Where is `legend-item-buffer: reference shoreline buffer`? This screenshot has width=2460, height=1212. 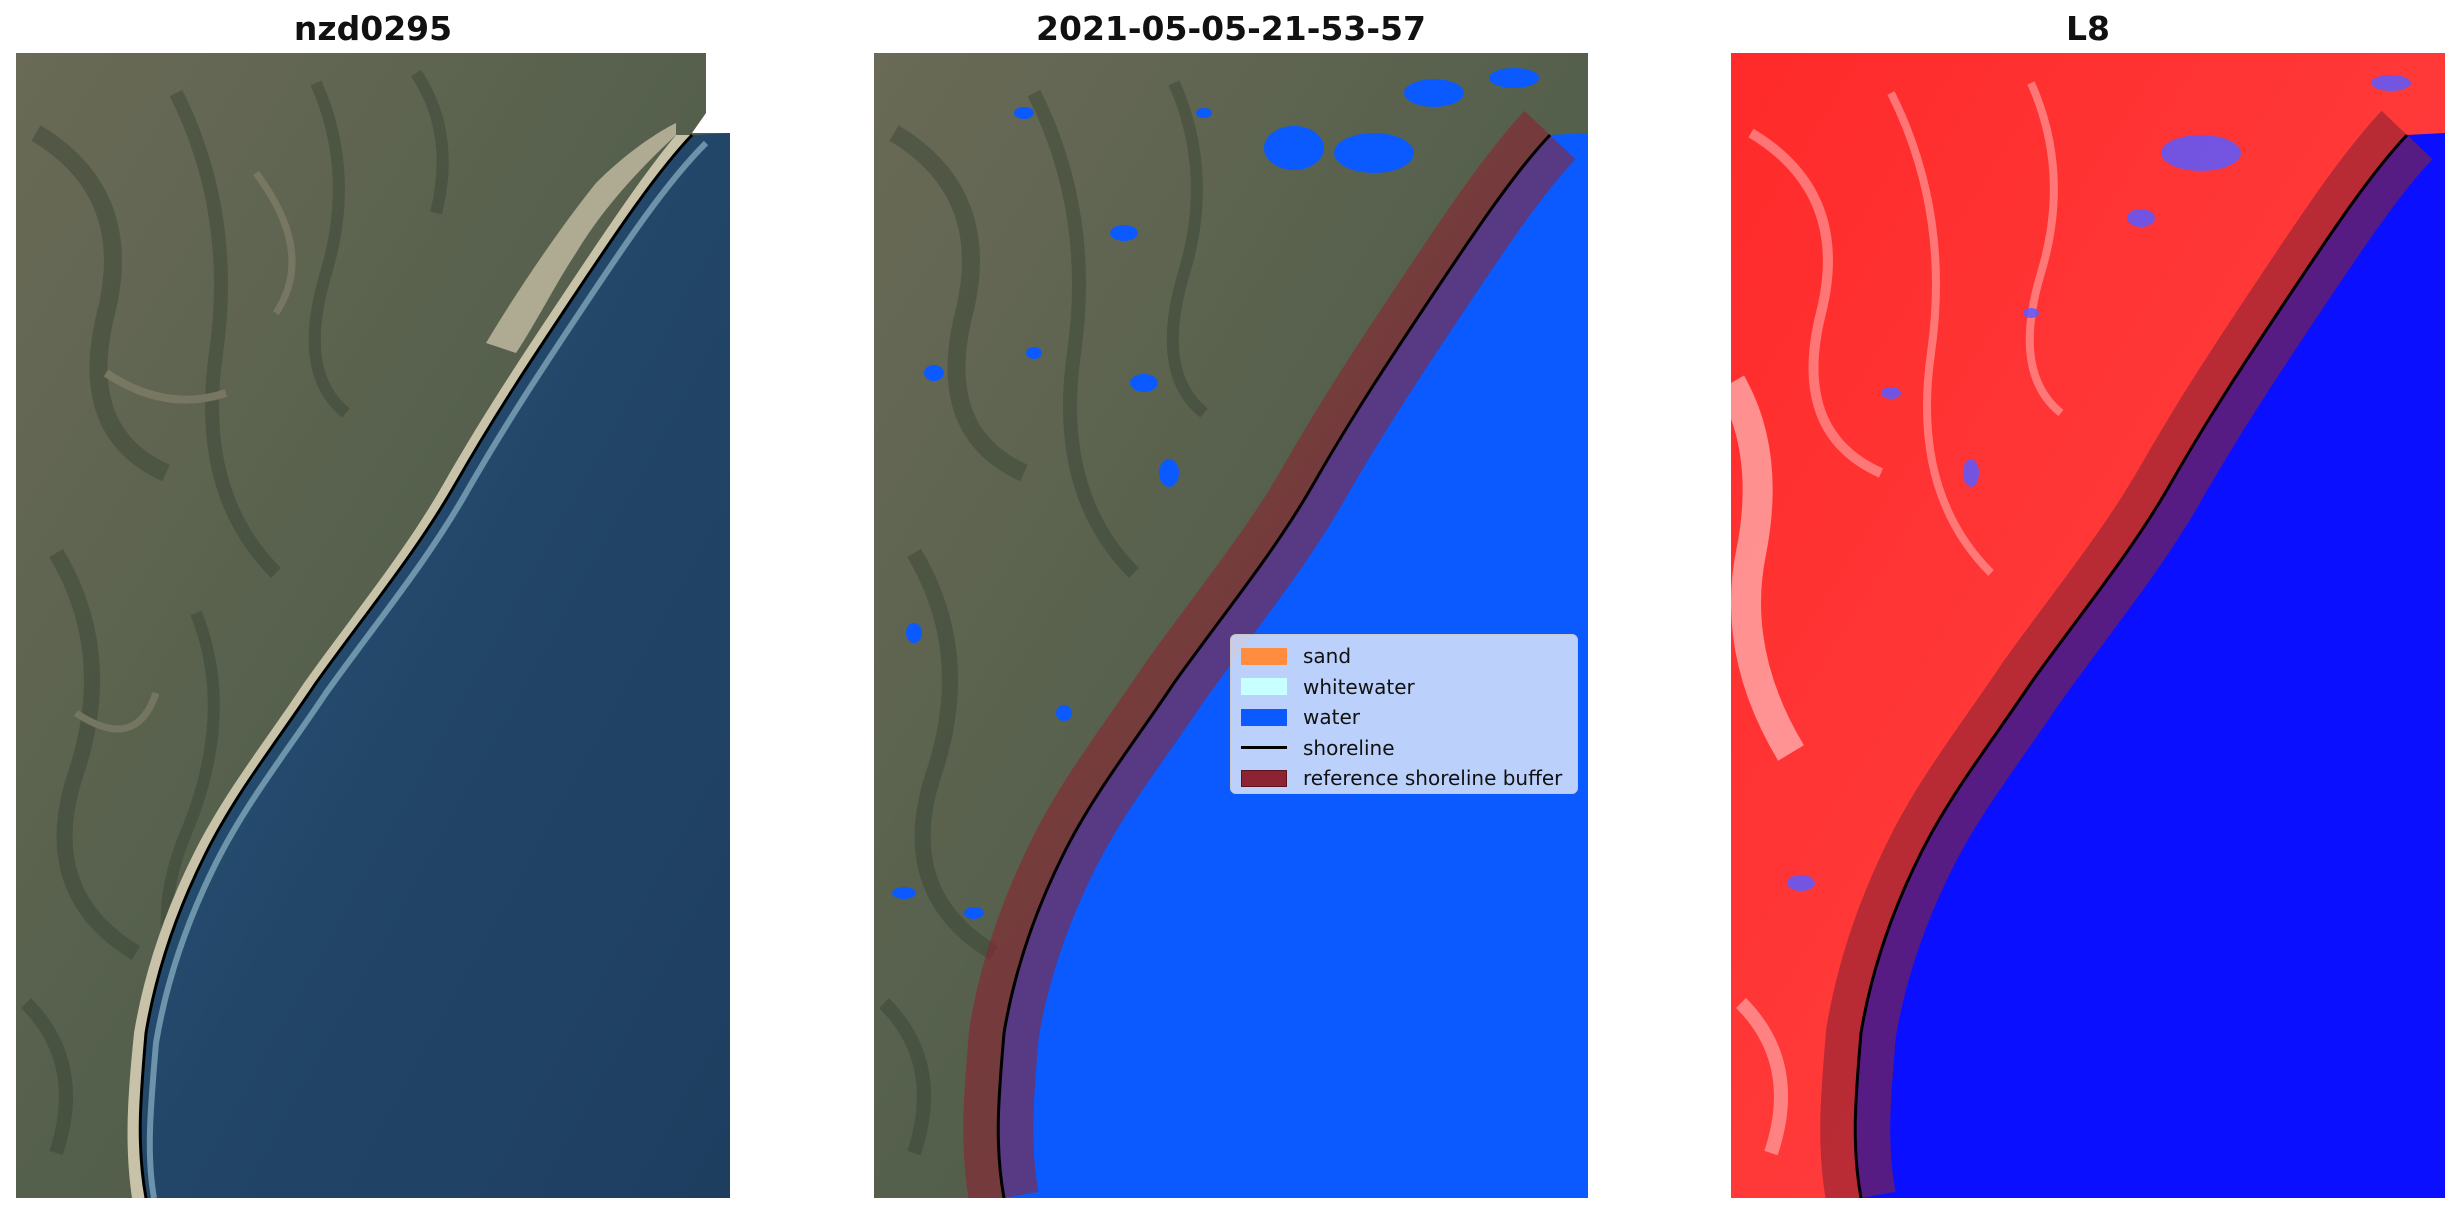 legend-item-buffer: reference shoreline buffer is located at coordinates (1404, 778).